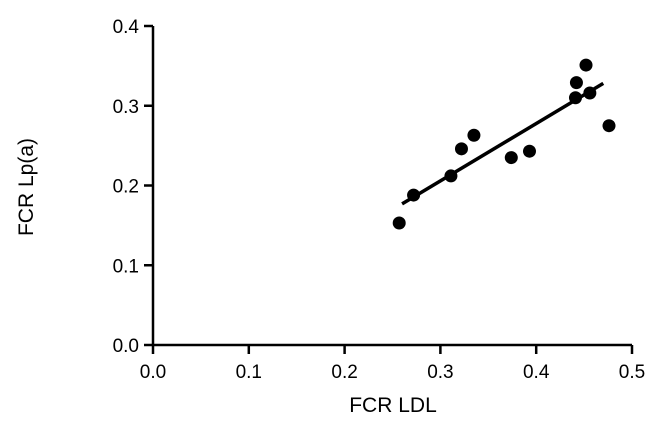  Describe the element at coordinates (126, 27) in the screenshot. I see `y-tick-label: 0.4` at that location.